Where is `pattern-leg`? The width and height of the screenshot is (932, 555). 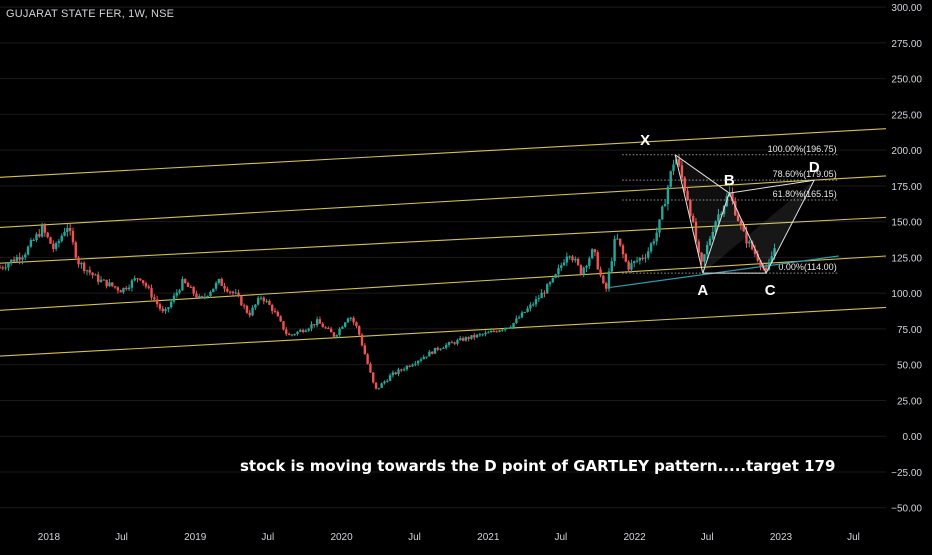
pattern-leg is located at coordinates (716, 233).